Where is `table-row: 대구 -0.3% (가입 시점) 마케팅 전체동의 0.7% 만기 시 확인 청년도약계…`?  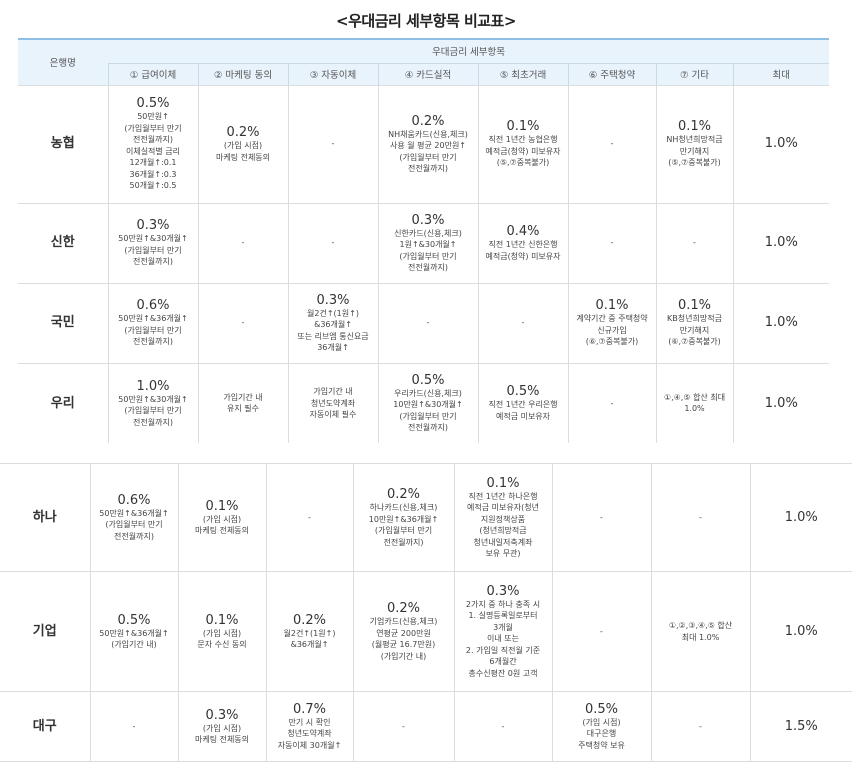
table-row: 대구 -0.3% (가입 시점) 마케팅 전체동의 0.7% 만기 시 확인 청년도약계… is located at coordinates (426, 726).